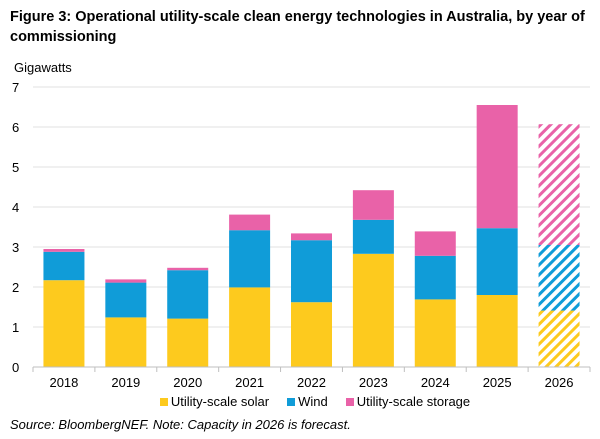 The height and width of the screenshot is (439, 600). What do you see at coordinates (126, 300) in the screenshot?
I see `bar-wind-2019` at bounding box center [126, 300].